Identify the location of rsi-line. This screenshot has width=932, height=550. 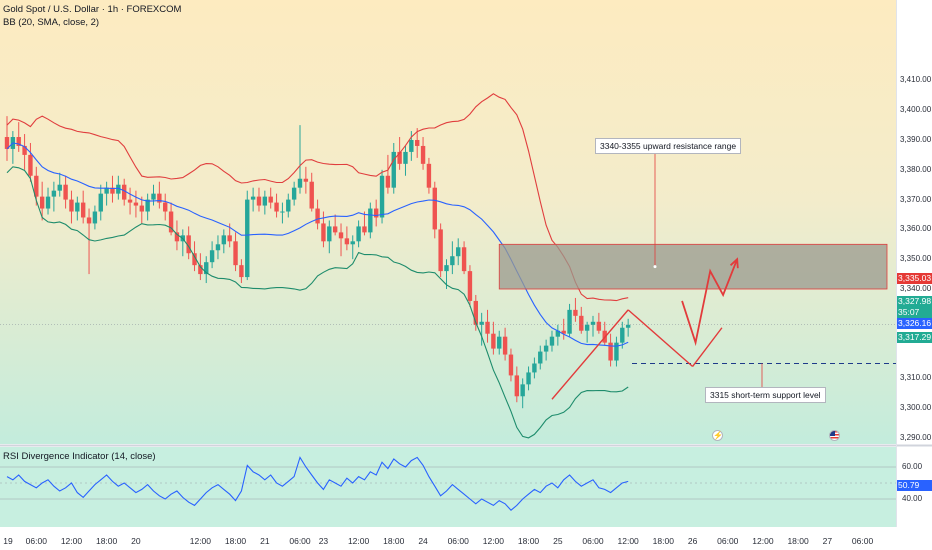
(317, 483).